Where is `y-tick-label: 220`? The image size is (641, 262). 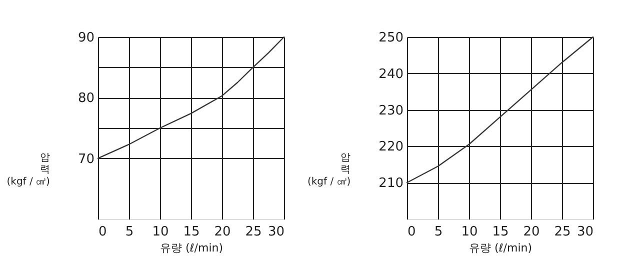 y-tick-label: 220 is located at coordinates (391, 147).